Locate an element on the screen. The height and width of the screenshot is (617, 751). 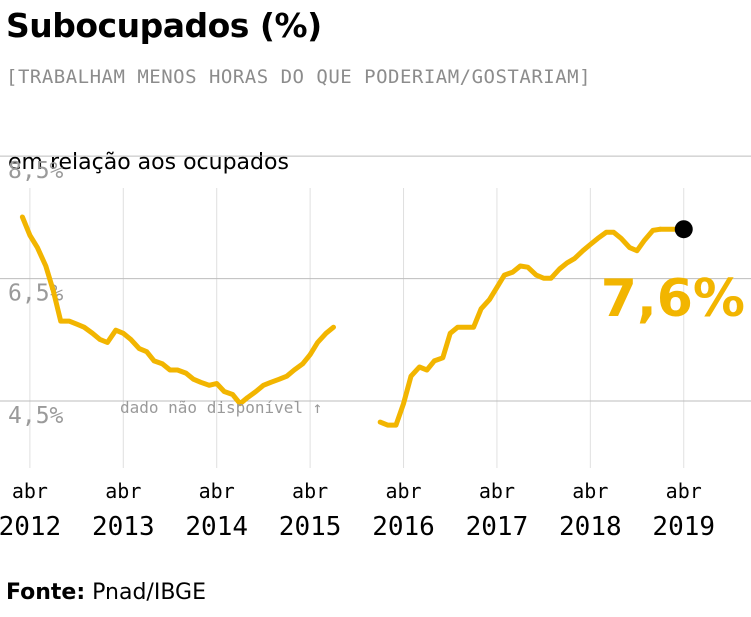
x-tick-year: 2015 is located at coordinates (310, 527).